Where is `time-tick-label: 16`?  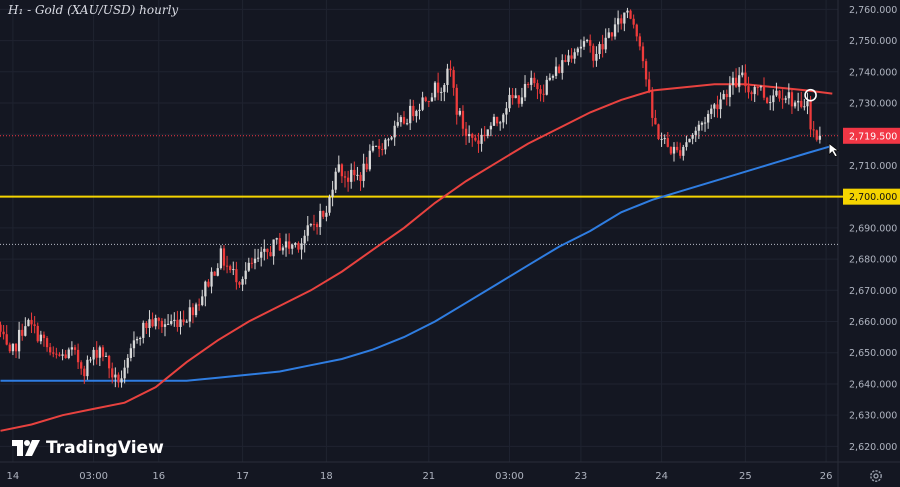
time-tick-label: 16 is located at coordinates (158, 476).